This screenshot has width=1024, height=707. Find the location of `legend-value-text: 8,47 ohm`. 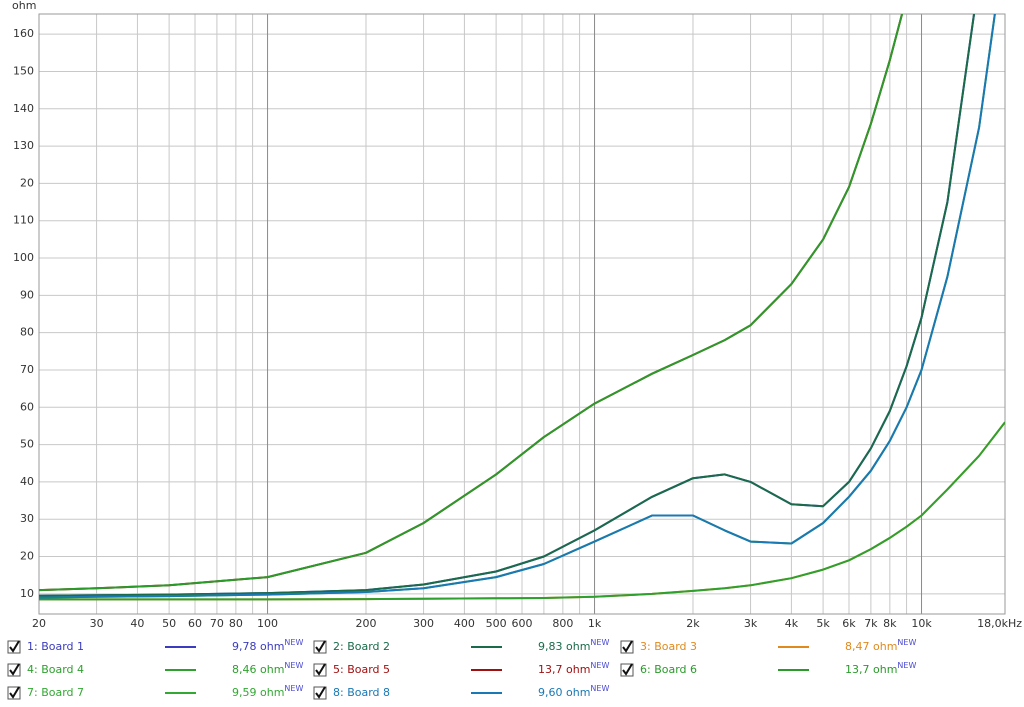

legend-value-text: 8,47 ohm is located at coordinates (871, 646).